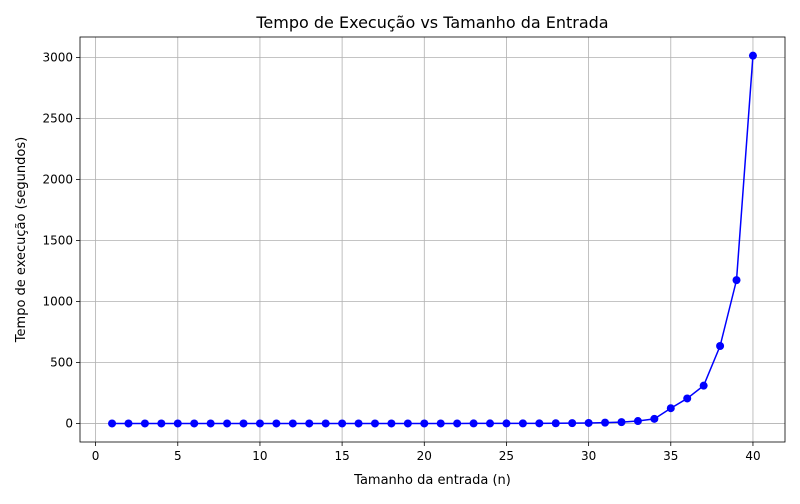  I want to click on x-axis-label: Tamanho da entrada (n), so click(432, 480).